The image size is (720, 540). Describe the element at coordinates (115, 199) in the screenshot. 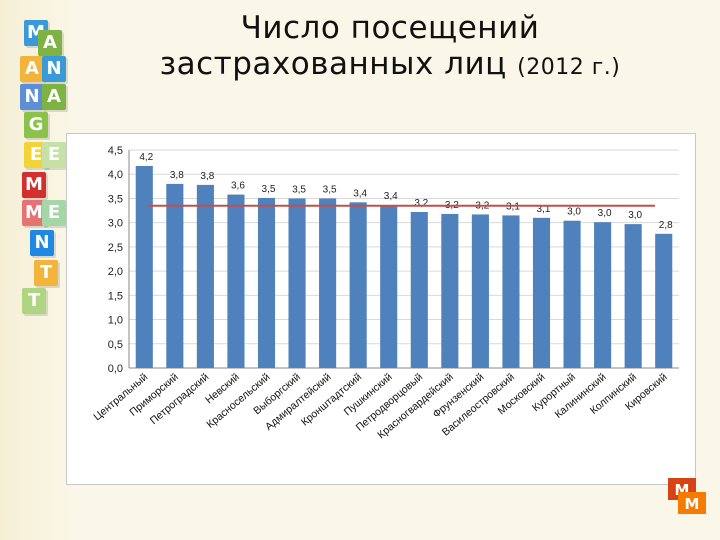

I see `y-tick-label: 3,5` at that location.